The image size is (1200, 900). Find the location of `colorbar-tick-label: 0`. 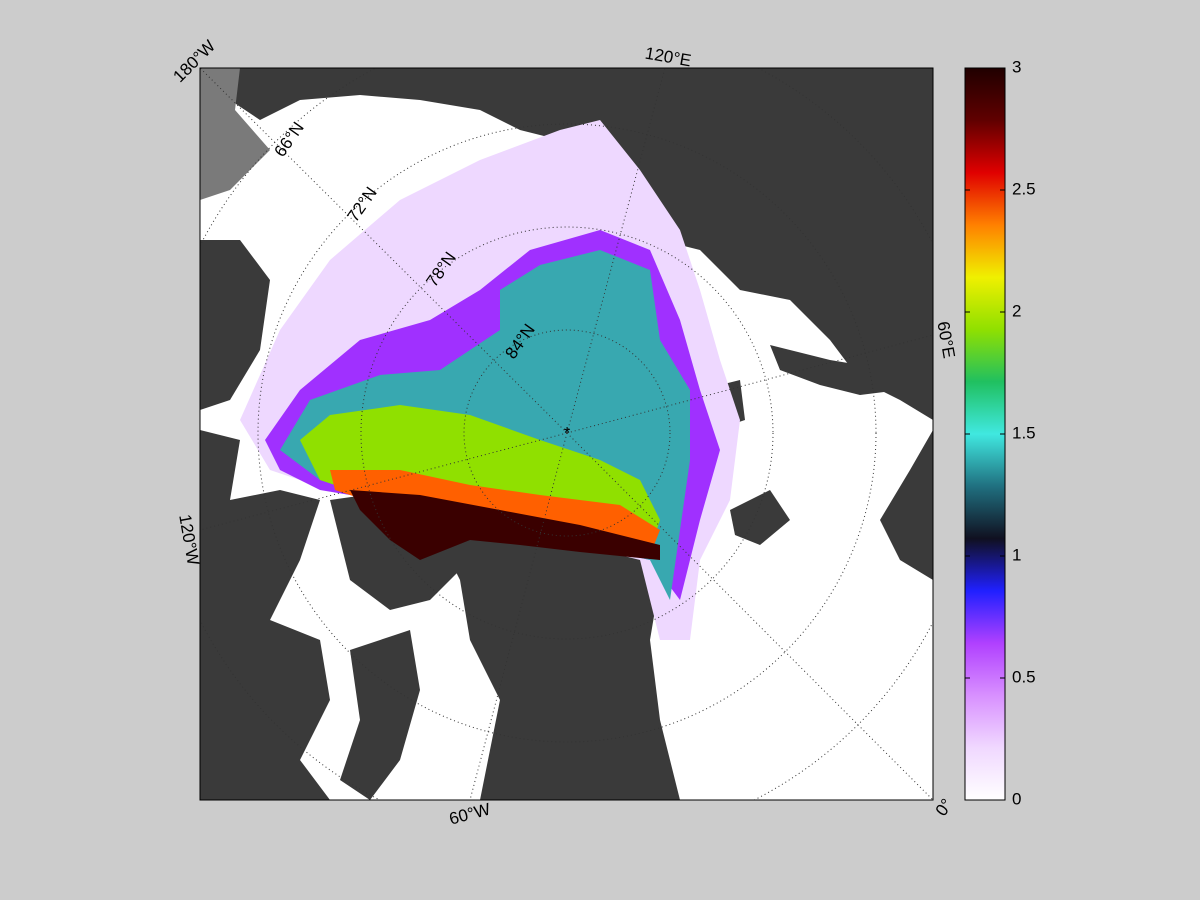

colorbar-tick-label: 0 is located at coordinates (1016, 798).